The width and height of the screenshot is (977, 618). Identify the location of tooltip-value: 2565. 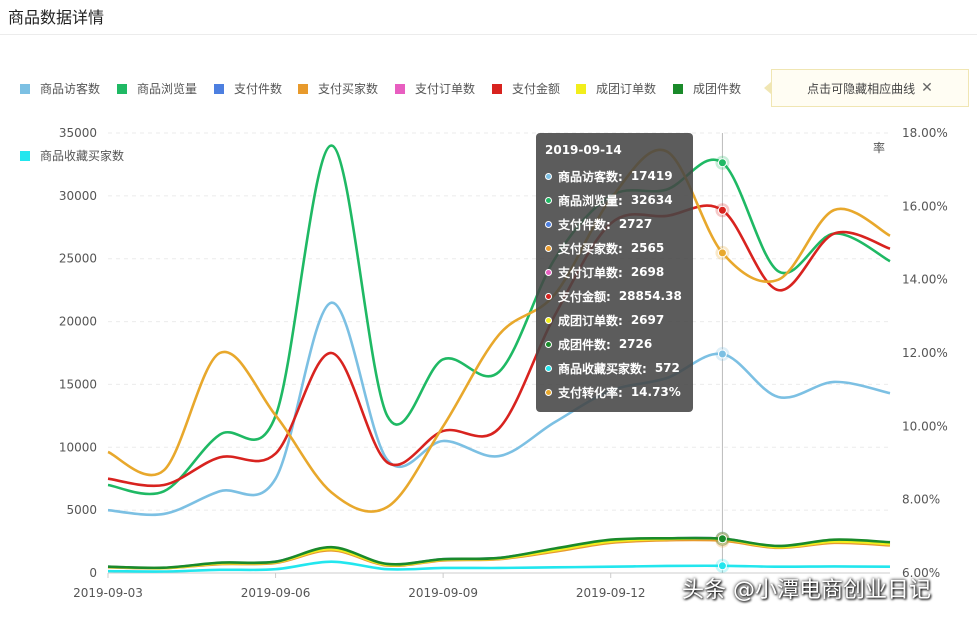
(647, 248).